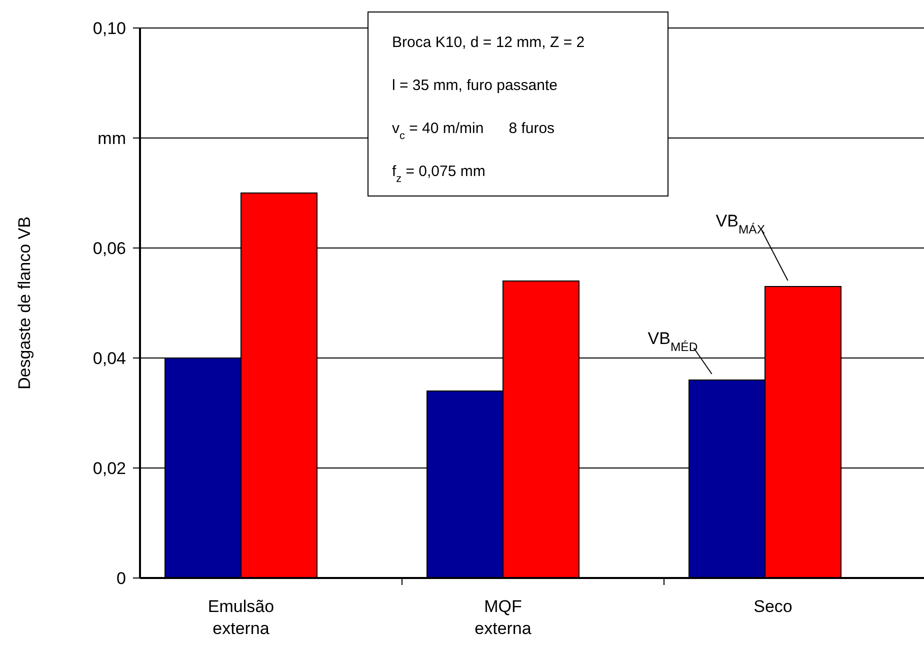 This screenshot has width=924, height=650. Describe the element at coordinates (109, 28) in the screenshot. I see `y-tick-label: 0,10` at that location.